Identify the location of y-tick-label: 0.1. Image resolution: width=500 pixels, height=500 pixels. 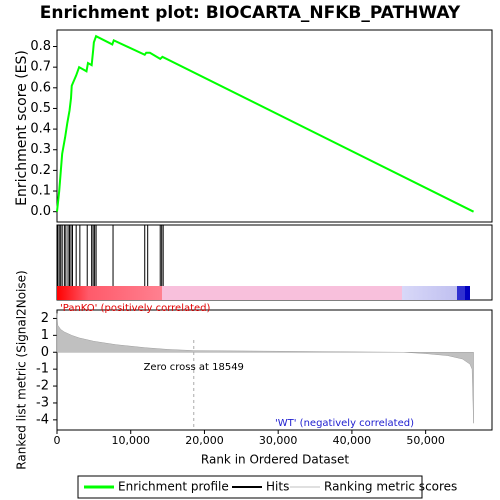
(40, 191).